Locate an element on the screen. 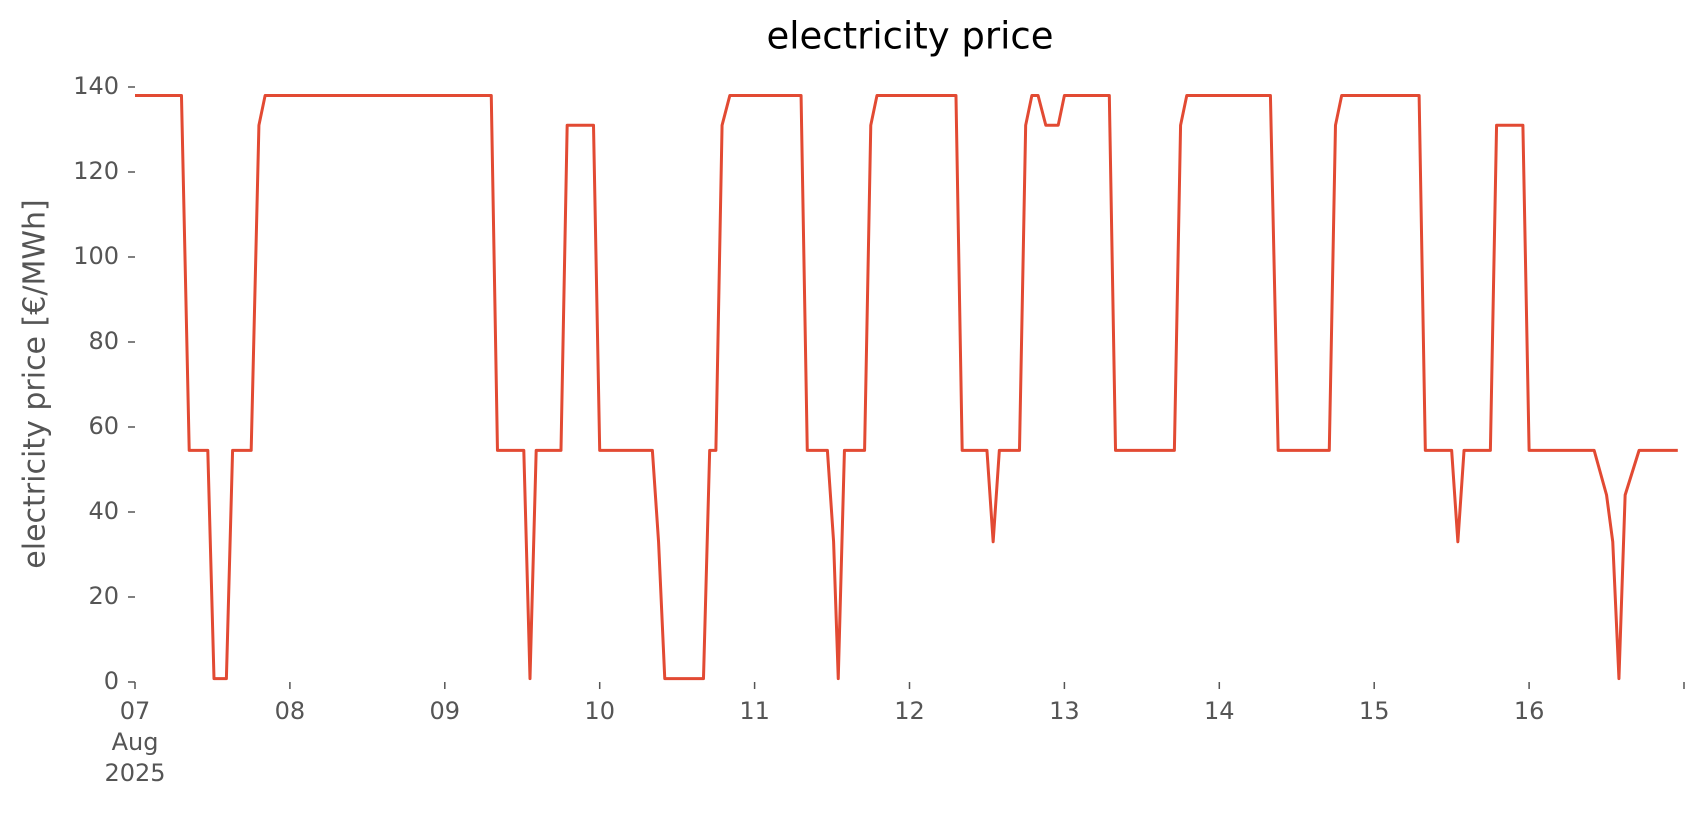 Image resolution: width=1706 pixels, height=815 pixels. x-tick-label: 15 is located at coordinates (1374, 711).